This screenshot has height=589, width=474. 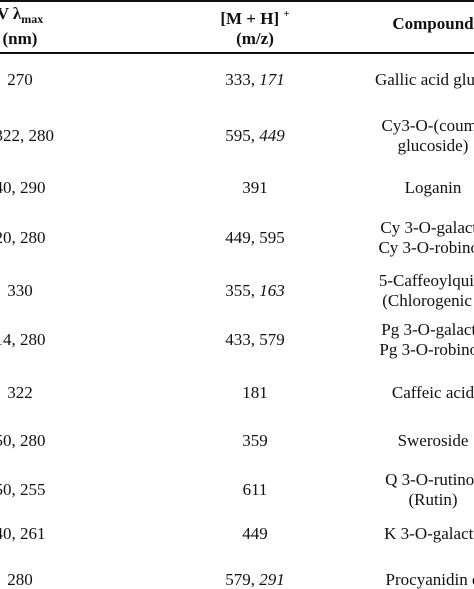 I want to click on header-compound: Compound, so click(x=396, y=24).